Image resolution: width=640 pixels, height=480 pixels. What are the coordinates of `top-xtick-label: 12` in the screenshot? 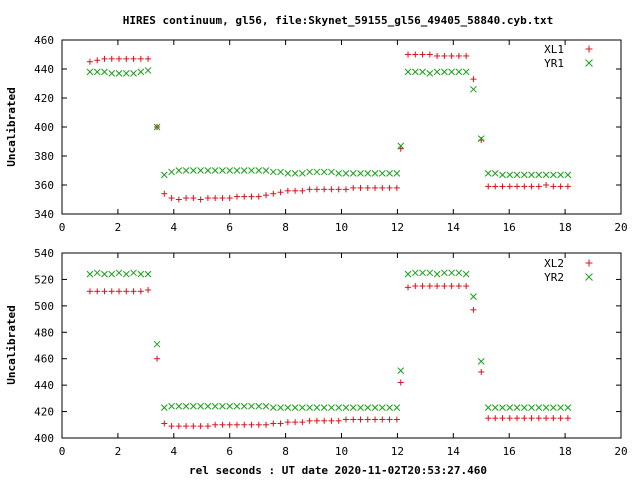 It's located at (397, 227).